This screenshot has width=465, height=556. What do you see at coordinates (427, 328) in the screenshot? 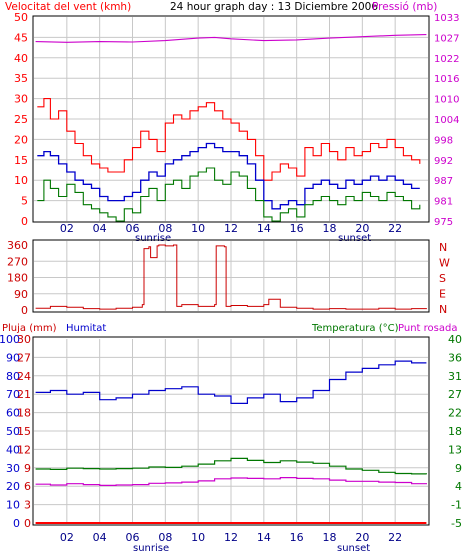
I see `dewpoint-axis-title: Punt rosada` at bounding box center [427, 328].